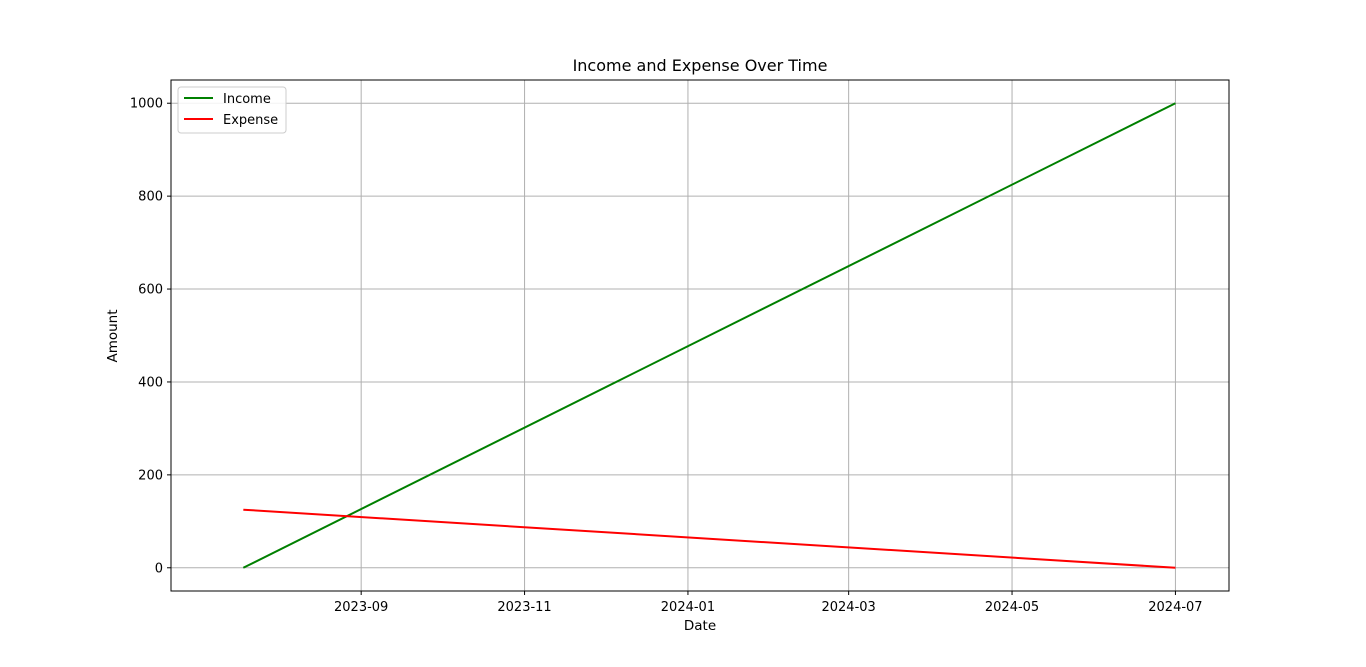  Describe the element at coordinates (146, 104) in the screenshot. I see `y-tick-label: 1000` at that location.